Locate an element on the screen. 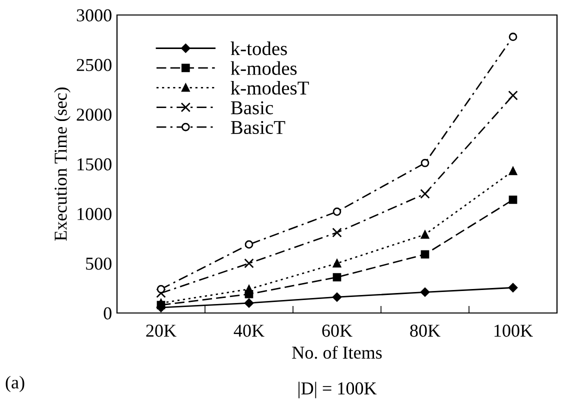 Image resolution: width=573 pixels, height=401 pixels. x-tick-label: 60K is located at coordinates (337, 330).